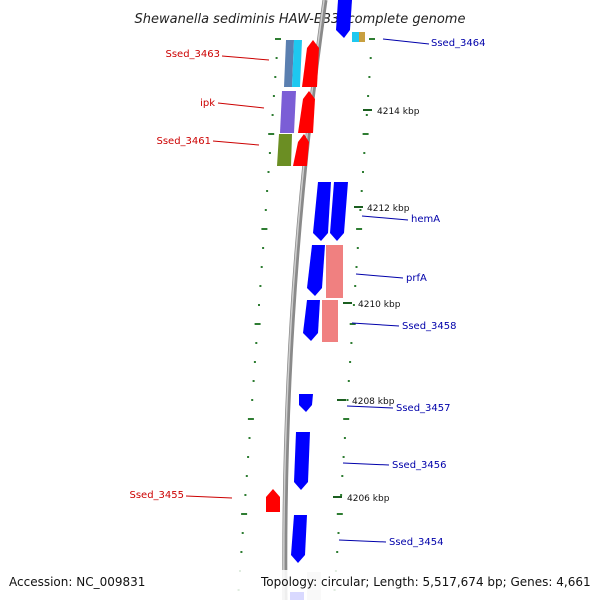 The width and height of the screenshot is (600, 600). I want to click on gene-3458-a, so click(311, 320).